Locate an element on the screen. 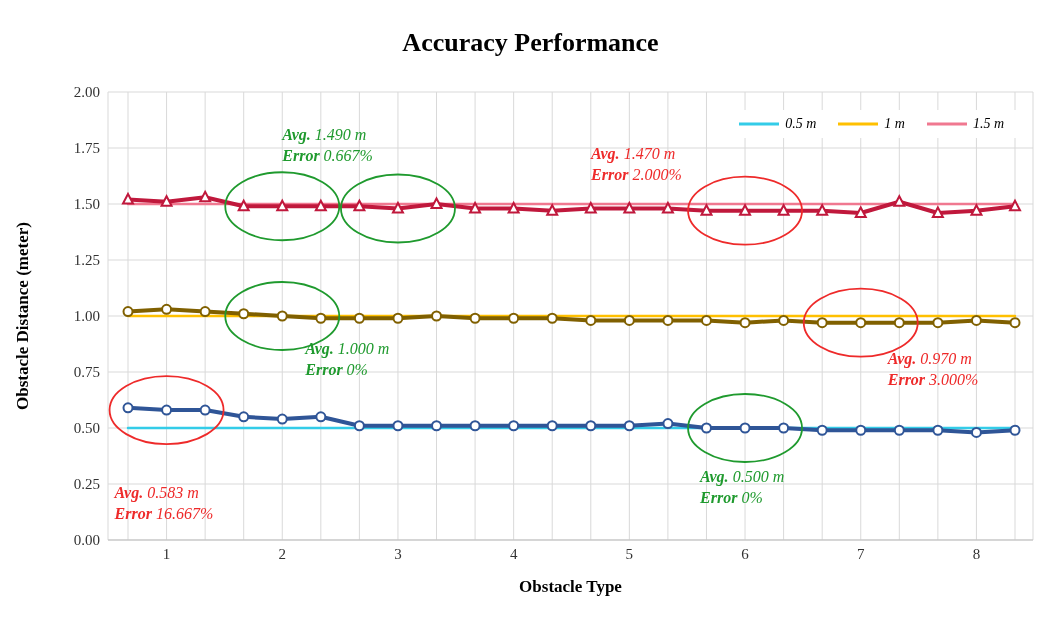 The image size is (1061, 628). x-tick-label: 8 is located at coordinates (976, 553).